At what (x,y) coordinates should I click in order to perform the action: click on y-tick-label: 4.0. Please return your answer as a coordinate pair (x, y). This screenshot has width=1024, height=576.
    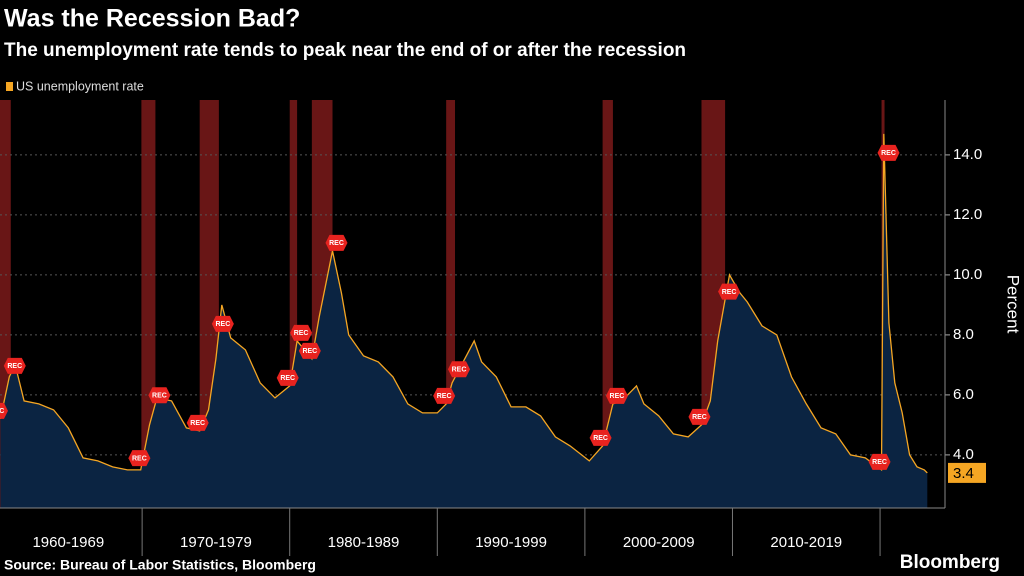
    Looking at the image, I should click on (963, 454).